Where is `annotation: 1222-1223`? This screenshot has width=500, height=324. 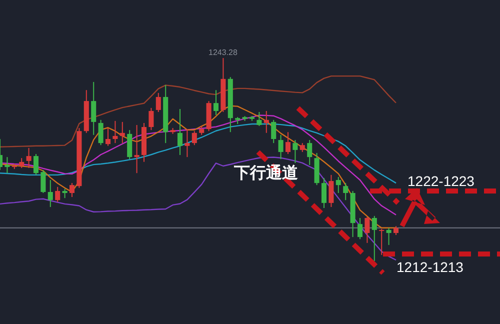
annotation: 1222-1223 is located at coordinates (441, 181).